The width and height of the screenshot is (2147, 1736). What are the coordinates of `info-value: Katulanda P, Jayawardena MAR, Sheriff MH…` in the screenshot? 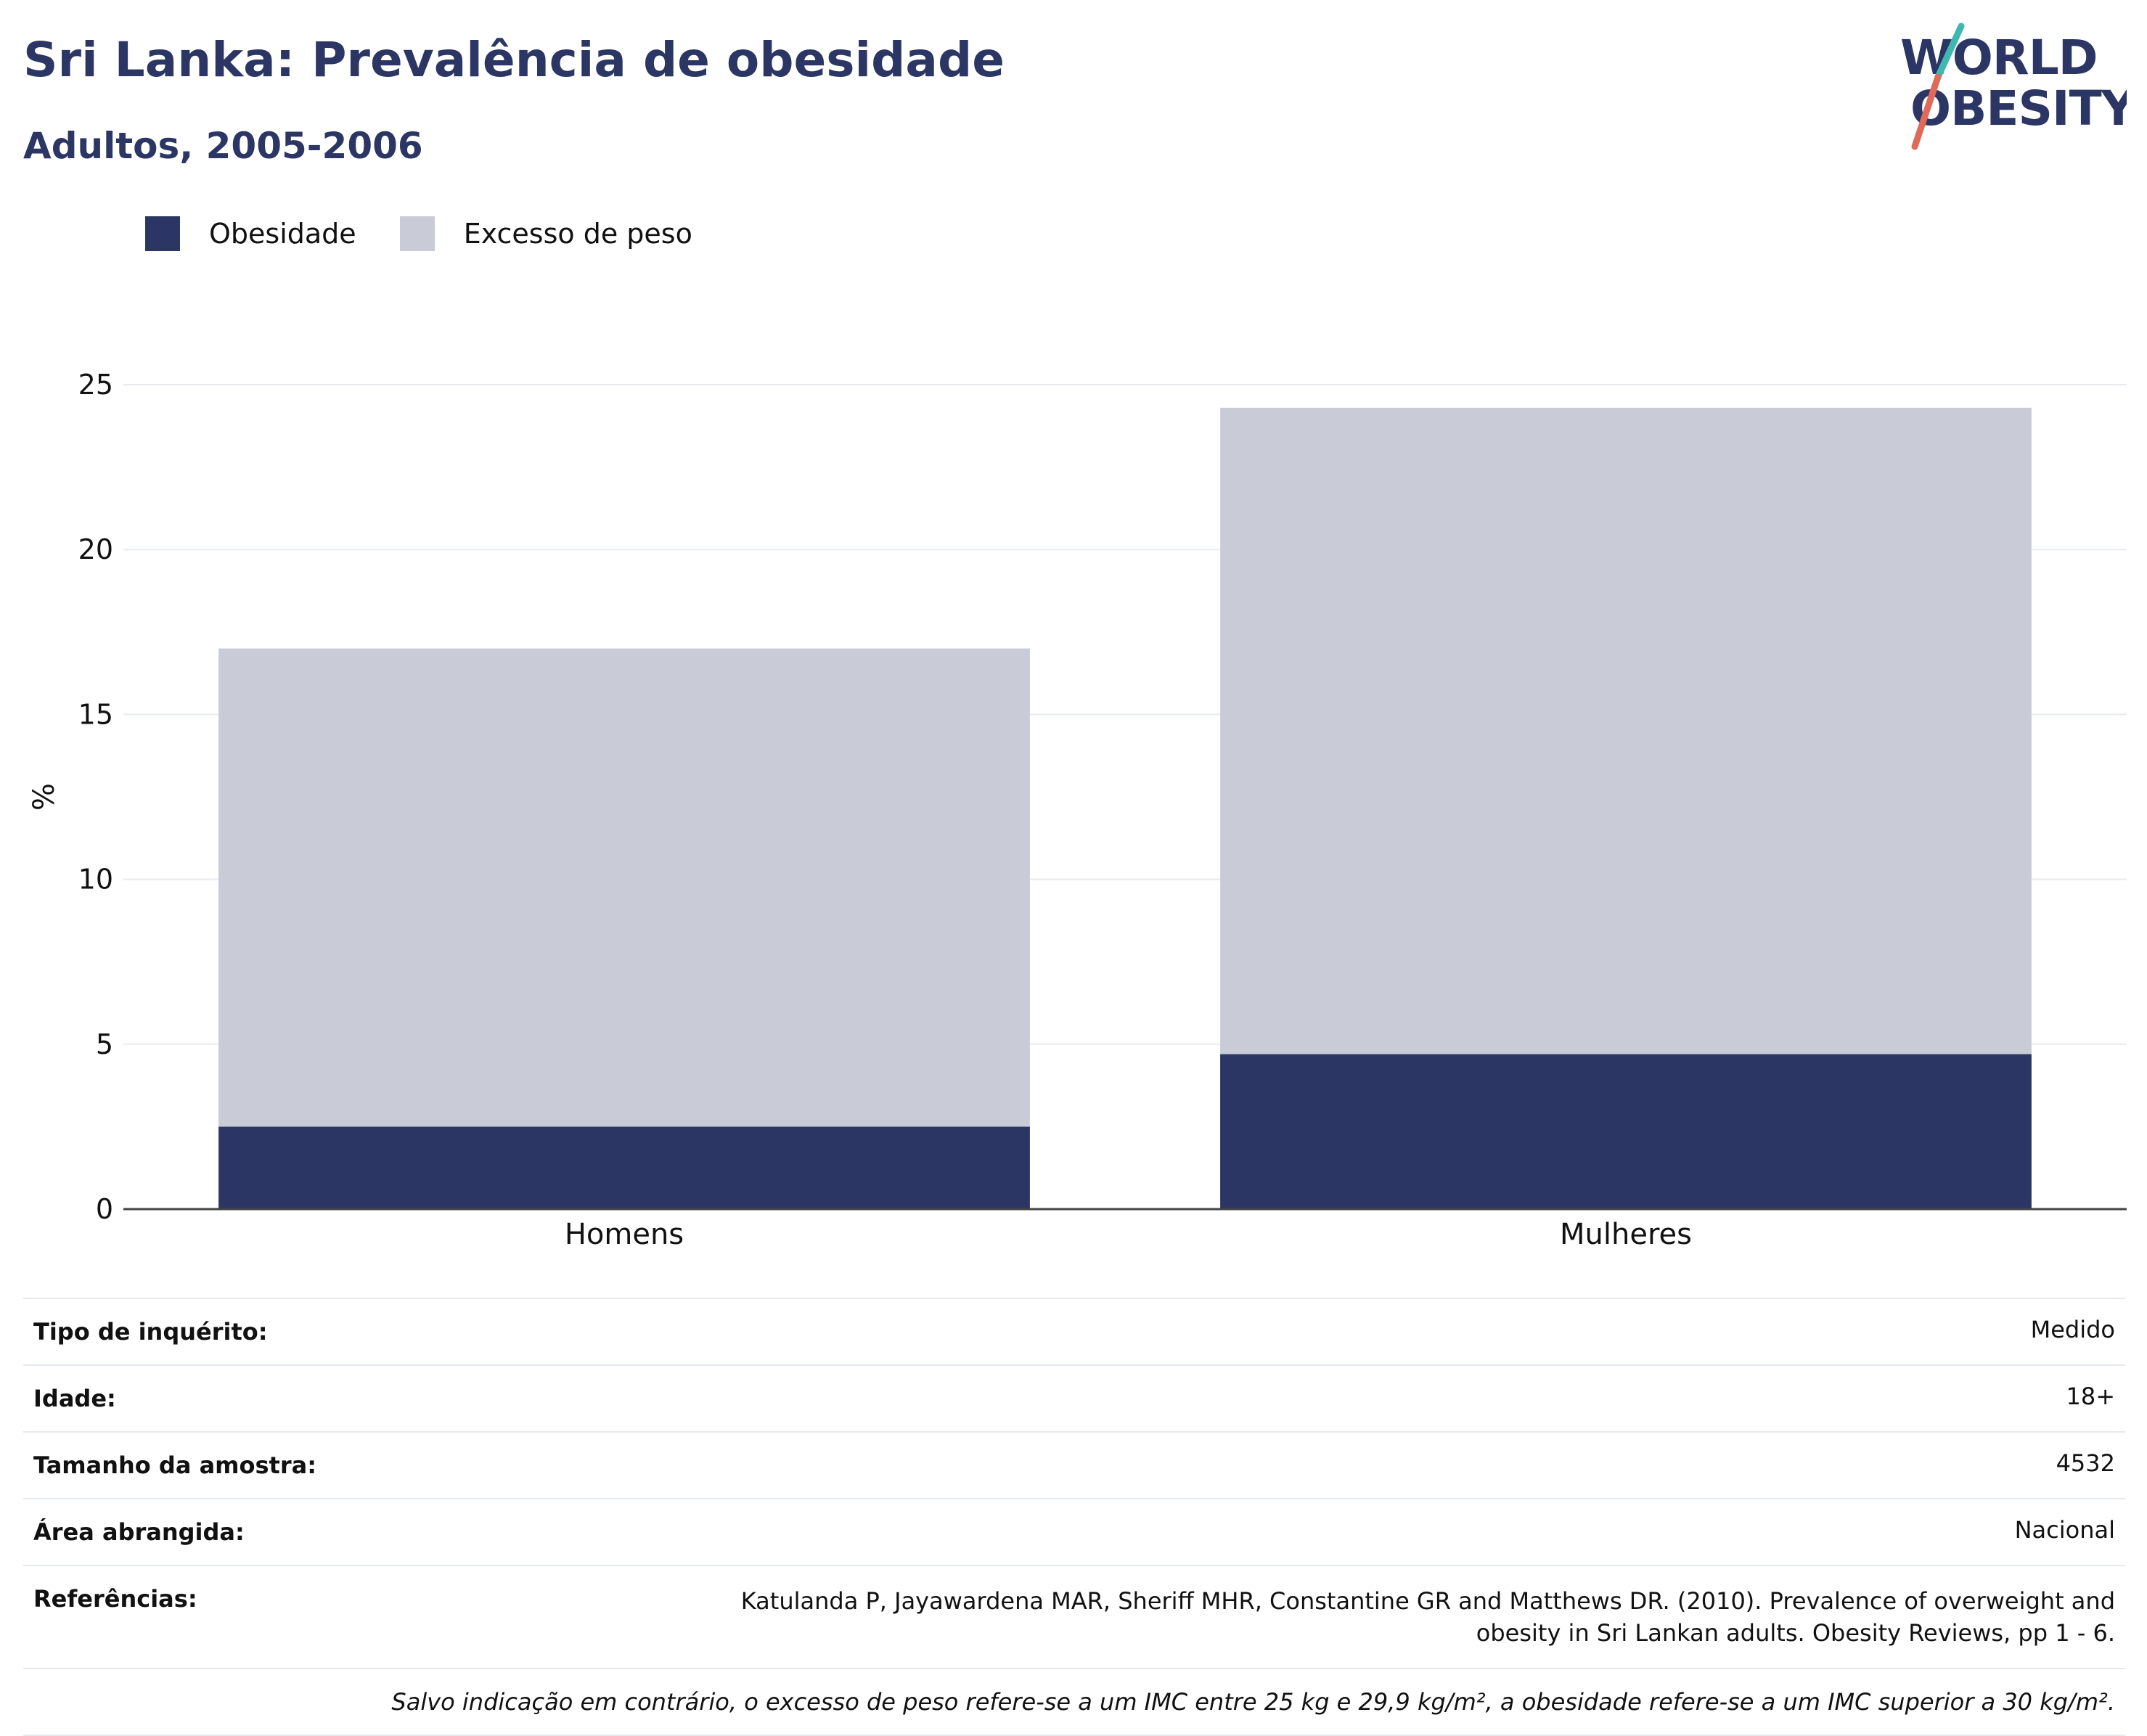 It's located at (1427, 1617).